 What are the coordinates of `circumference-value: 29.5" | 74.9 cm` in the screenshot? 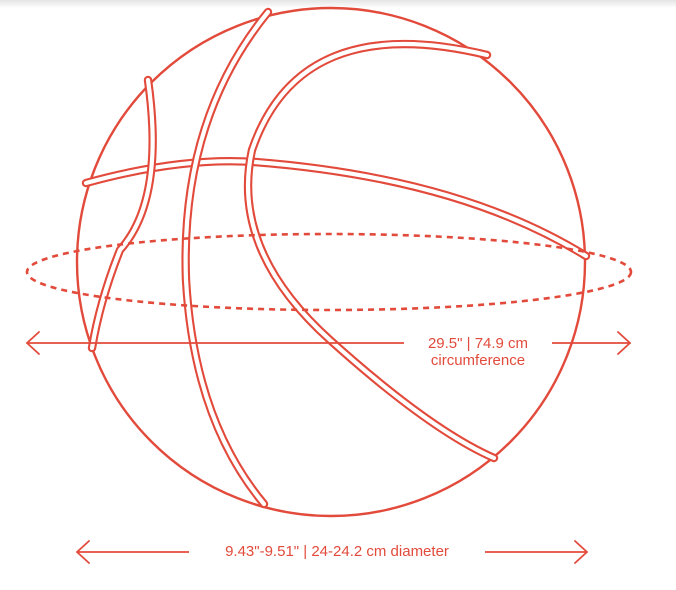 It's located at (478, 343).